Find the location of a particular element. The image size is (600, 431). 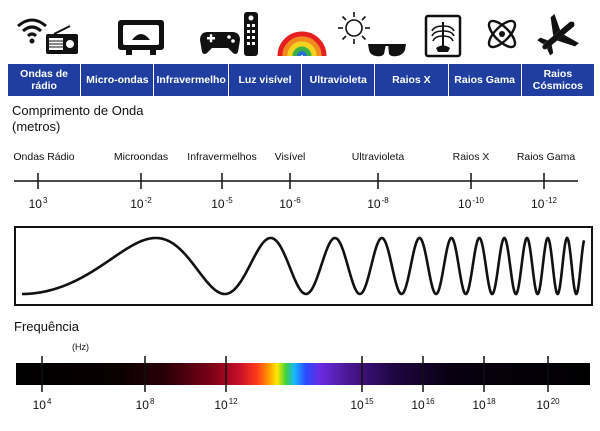

band-radio: Ondas de rádio is located at coordinates (44, 80).